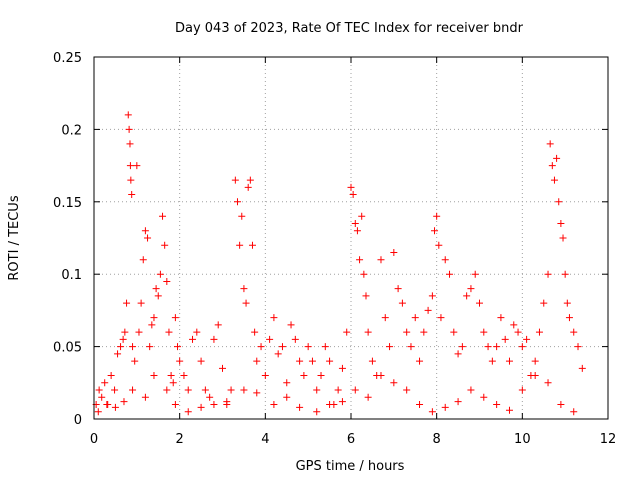  What do you see at coordinates (265, 439) in the screenshot?
I see `x-tick-label: 4` at bounding box center [265, 439].